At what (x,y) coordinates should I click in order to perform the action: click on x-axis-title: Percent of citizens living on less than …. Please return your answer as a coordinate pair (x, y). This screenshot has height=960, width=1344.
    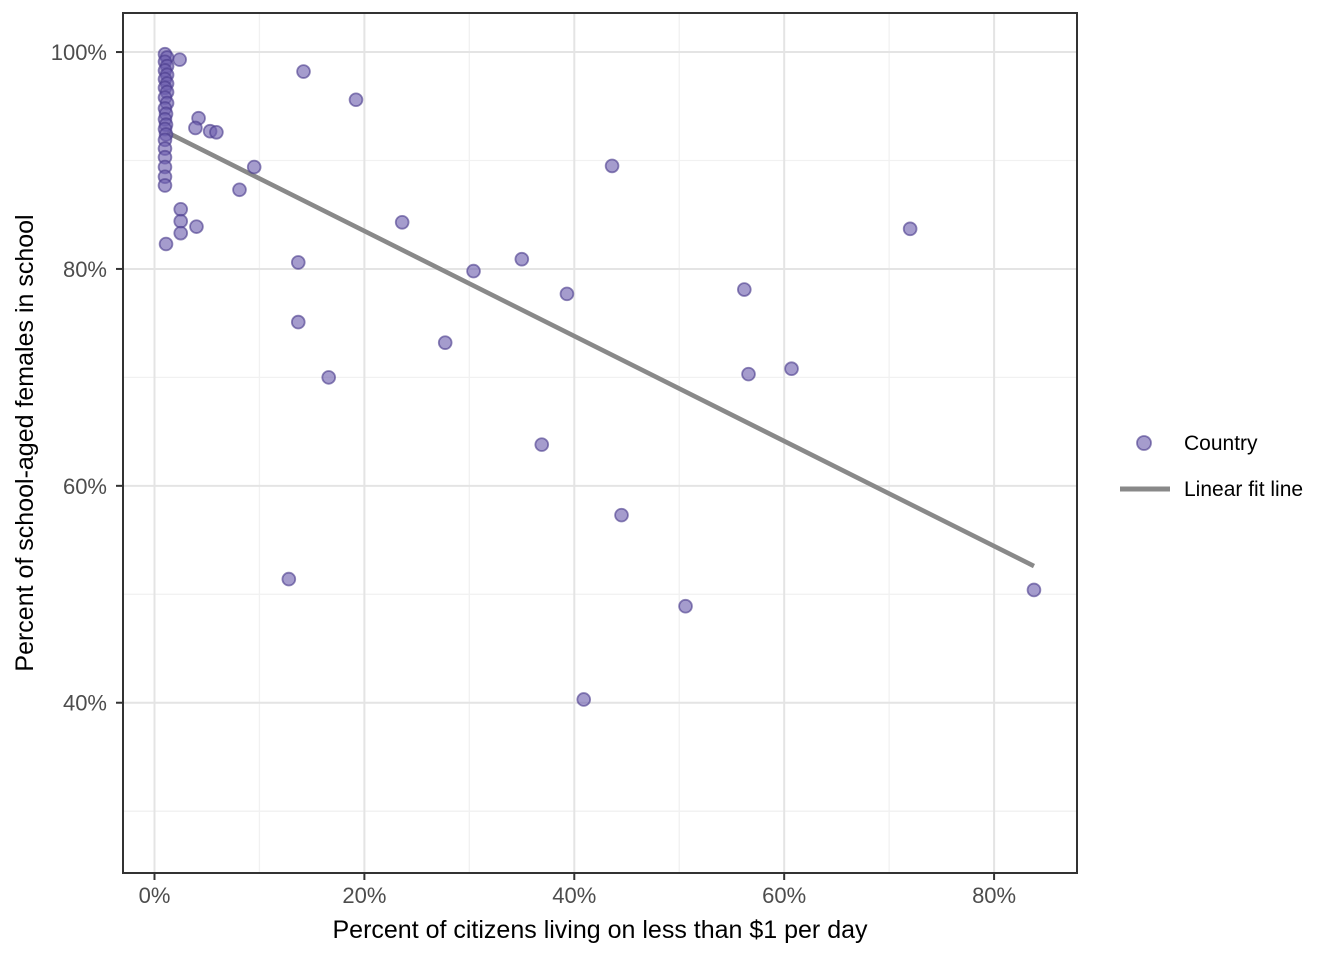
    Looking at the image, I should click on (600, 930).